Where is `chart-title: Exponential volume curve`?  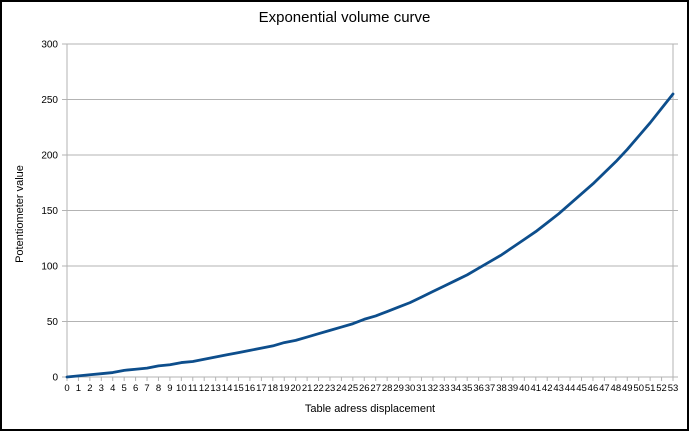 chart-title: Exponential volume curve is located at coordinates (344, 17).